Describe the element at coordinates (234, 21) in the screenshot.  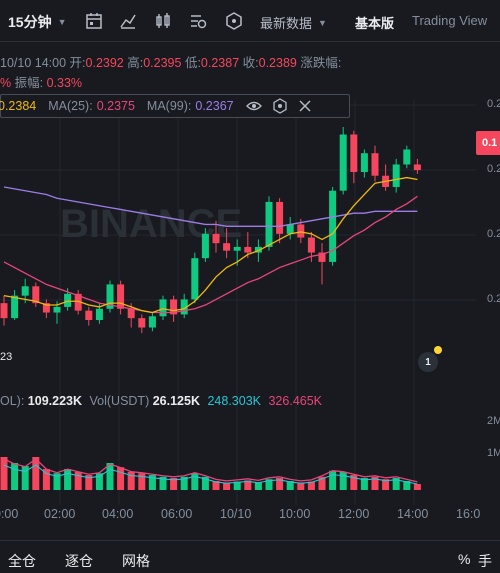
I see `hexagon-icon` at that location.